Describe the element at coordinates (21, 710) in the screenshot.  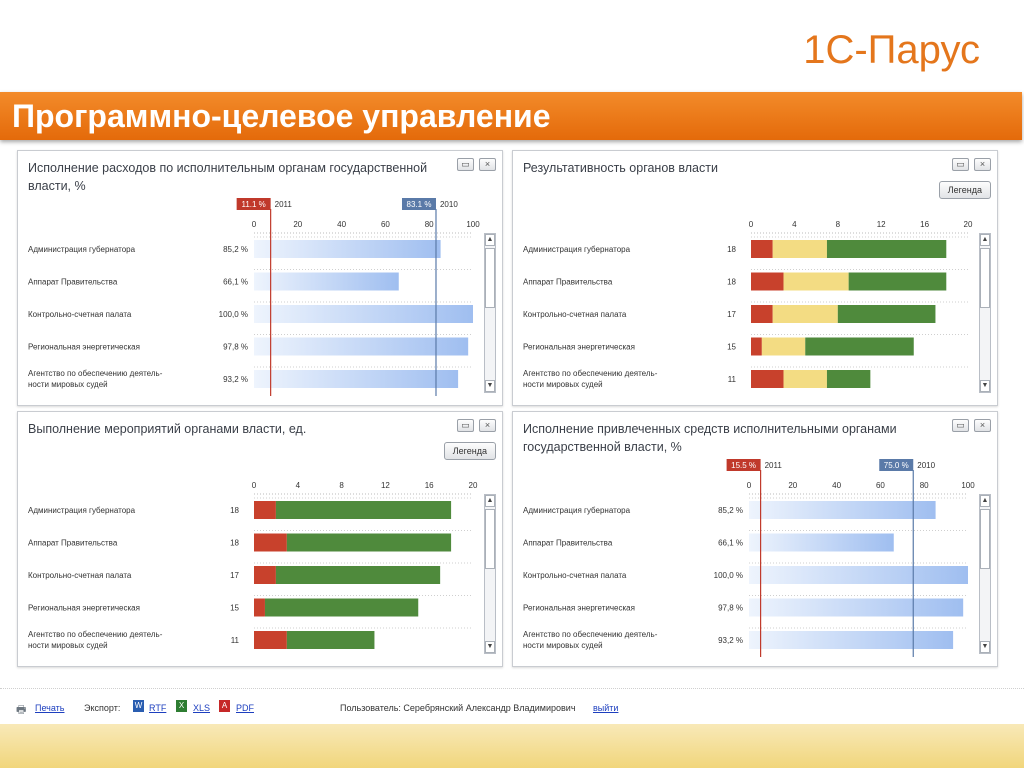
I see `printer-icon: 🖶` at that location.